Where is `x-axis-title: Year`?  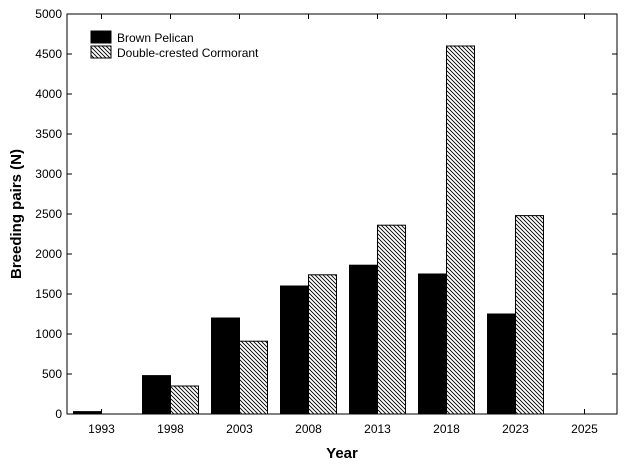 x-axis-title: Year is located at coordinates (342, 453).